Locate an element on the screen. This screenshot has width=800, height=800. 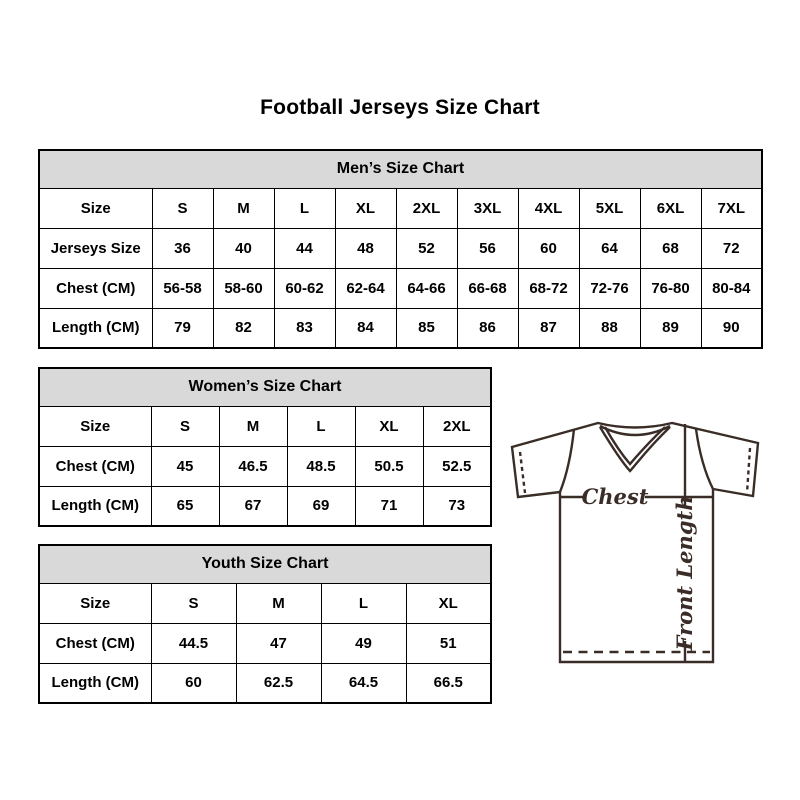
mens-cell: L is located at coordinates (304, 208).